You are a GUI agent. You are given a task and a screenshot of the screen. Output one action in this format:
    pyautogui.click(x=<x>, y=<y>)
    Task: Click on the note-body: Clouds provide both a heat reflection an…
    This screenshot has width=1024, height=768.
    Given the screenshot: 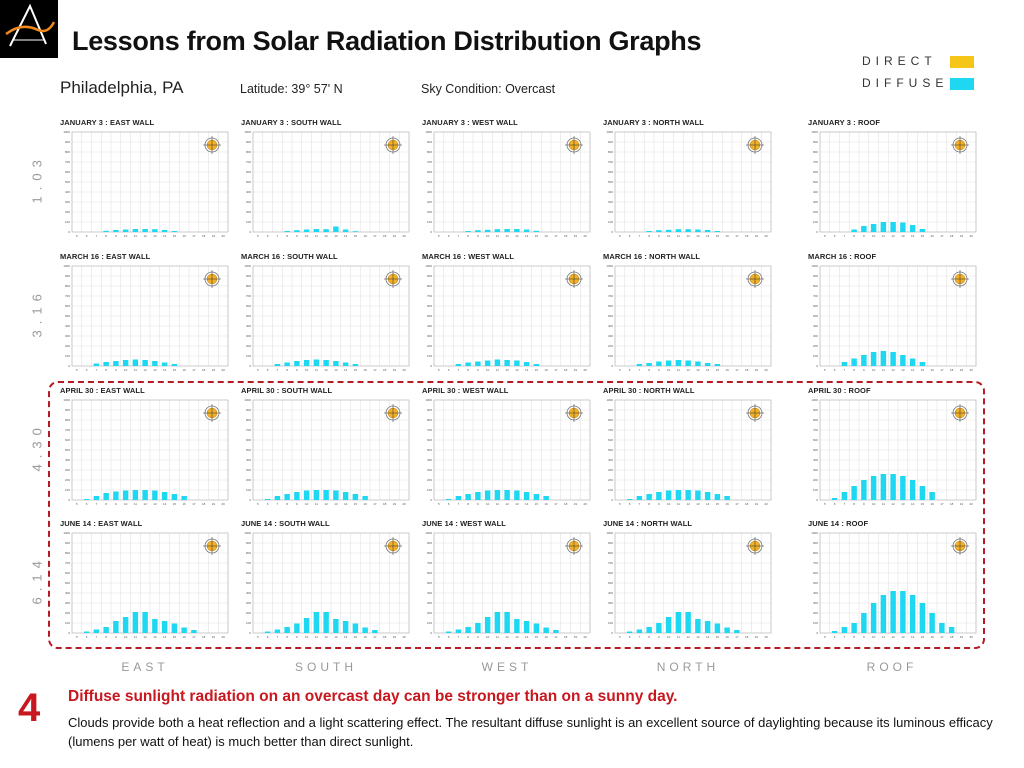 What is the action you would take?
    pyautogui.click(x=530, y=732)
    